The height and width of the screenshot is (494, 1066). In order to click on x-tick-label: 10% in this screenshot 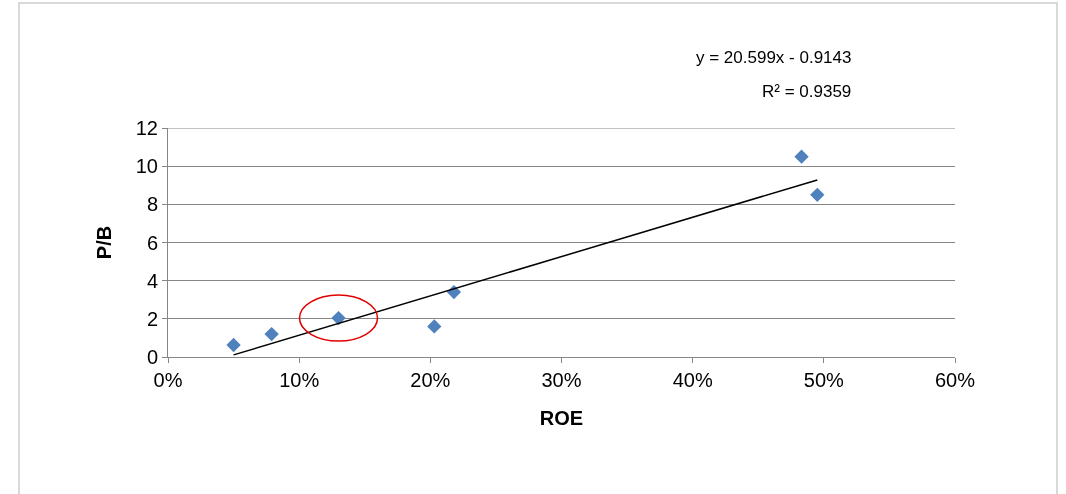, I will do `click(299, 380)`.